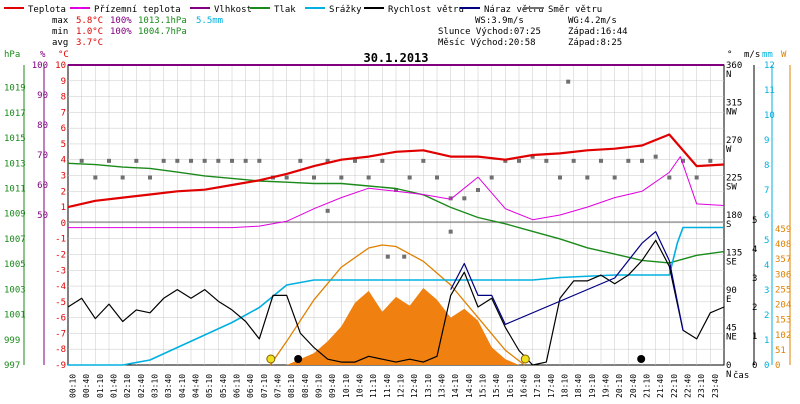 This screenshot has width=800, height=404. I want to click on axis-direction-tick: SE, so click(731, 263).